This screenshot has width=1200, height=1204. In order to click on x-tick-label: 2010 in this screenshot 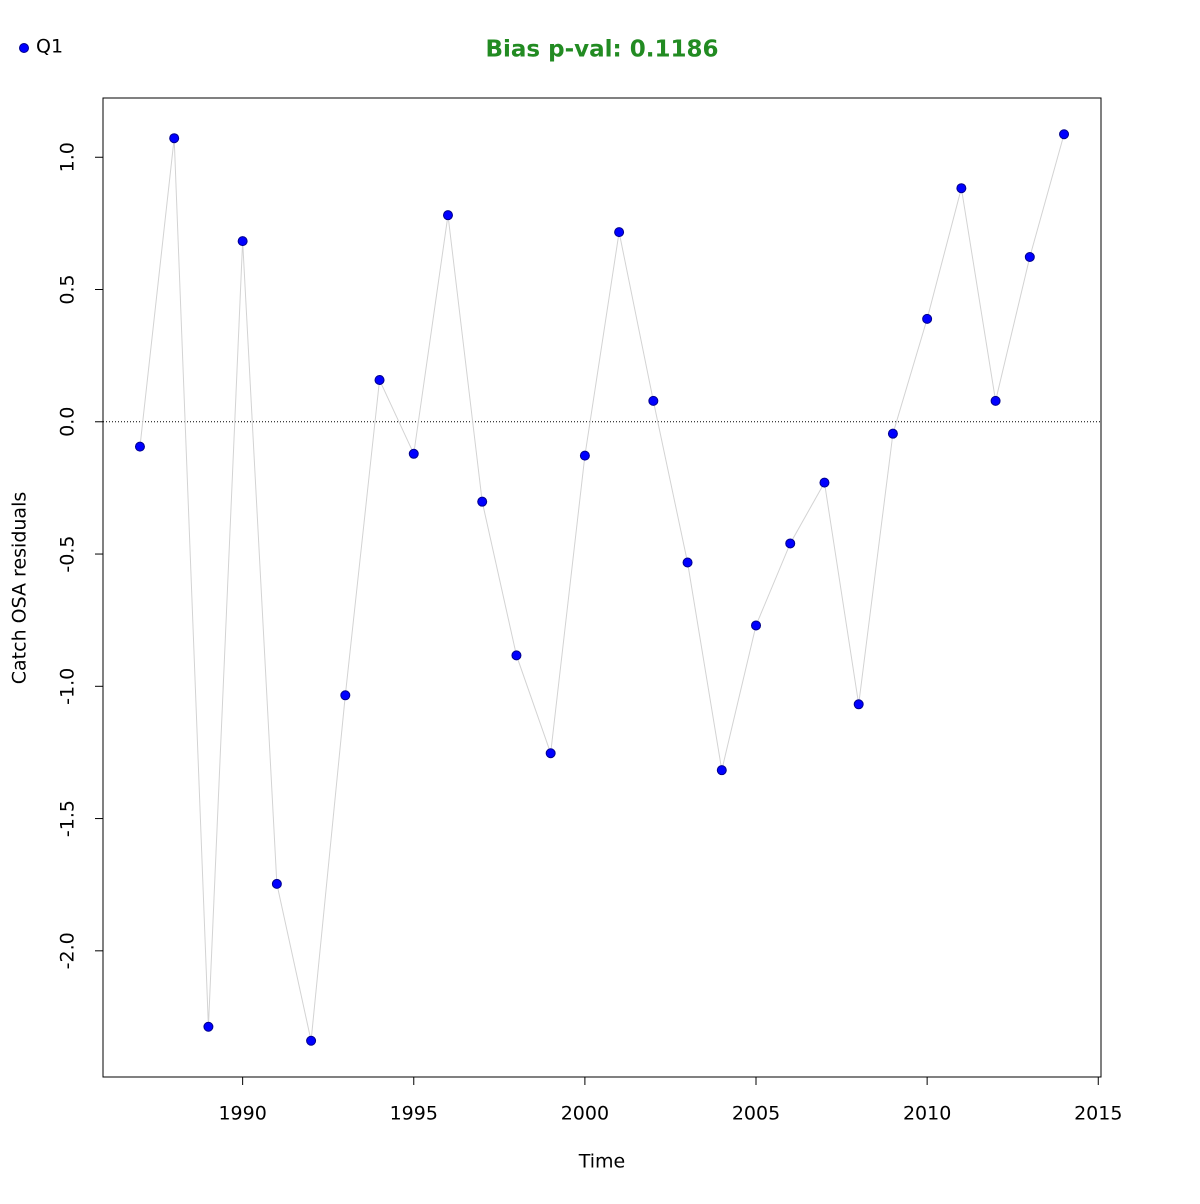, I will do `click(927, 1114)`.